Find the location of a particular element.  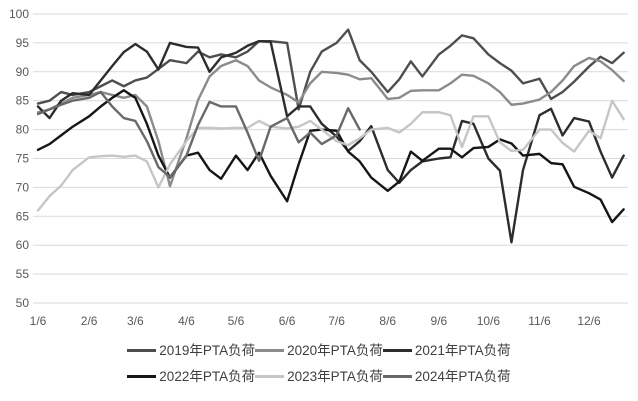

series-line-2024年PTA负荷 is located at coordinates (198, 134).